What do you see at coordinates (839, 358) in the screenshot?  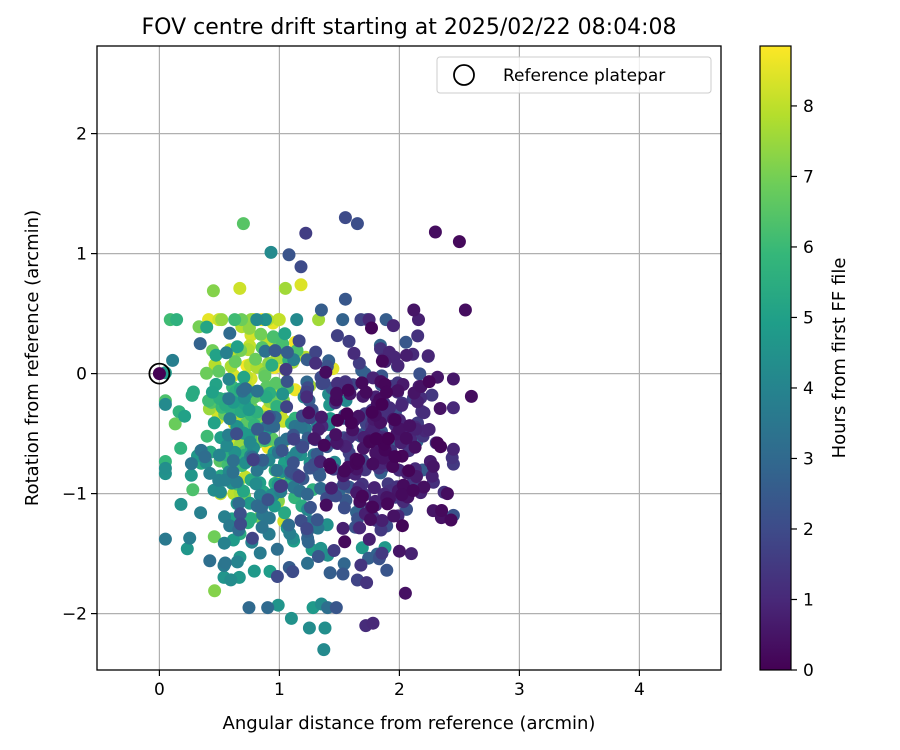 I see `colorbar-label: Hours from first FF file` at bounding box center [839, 358].